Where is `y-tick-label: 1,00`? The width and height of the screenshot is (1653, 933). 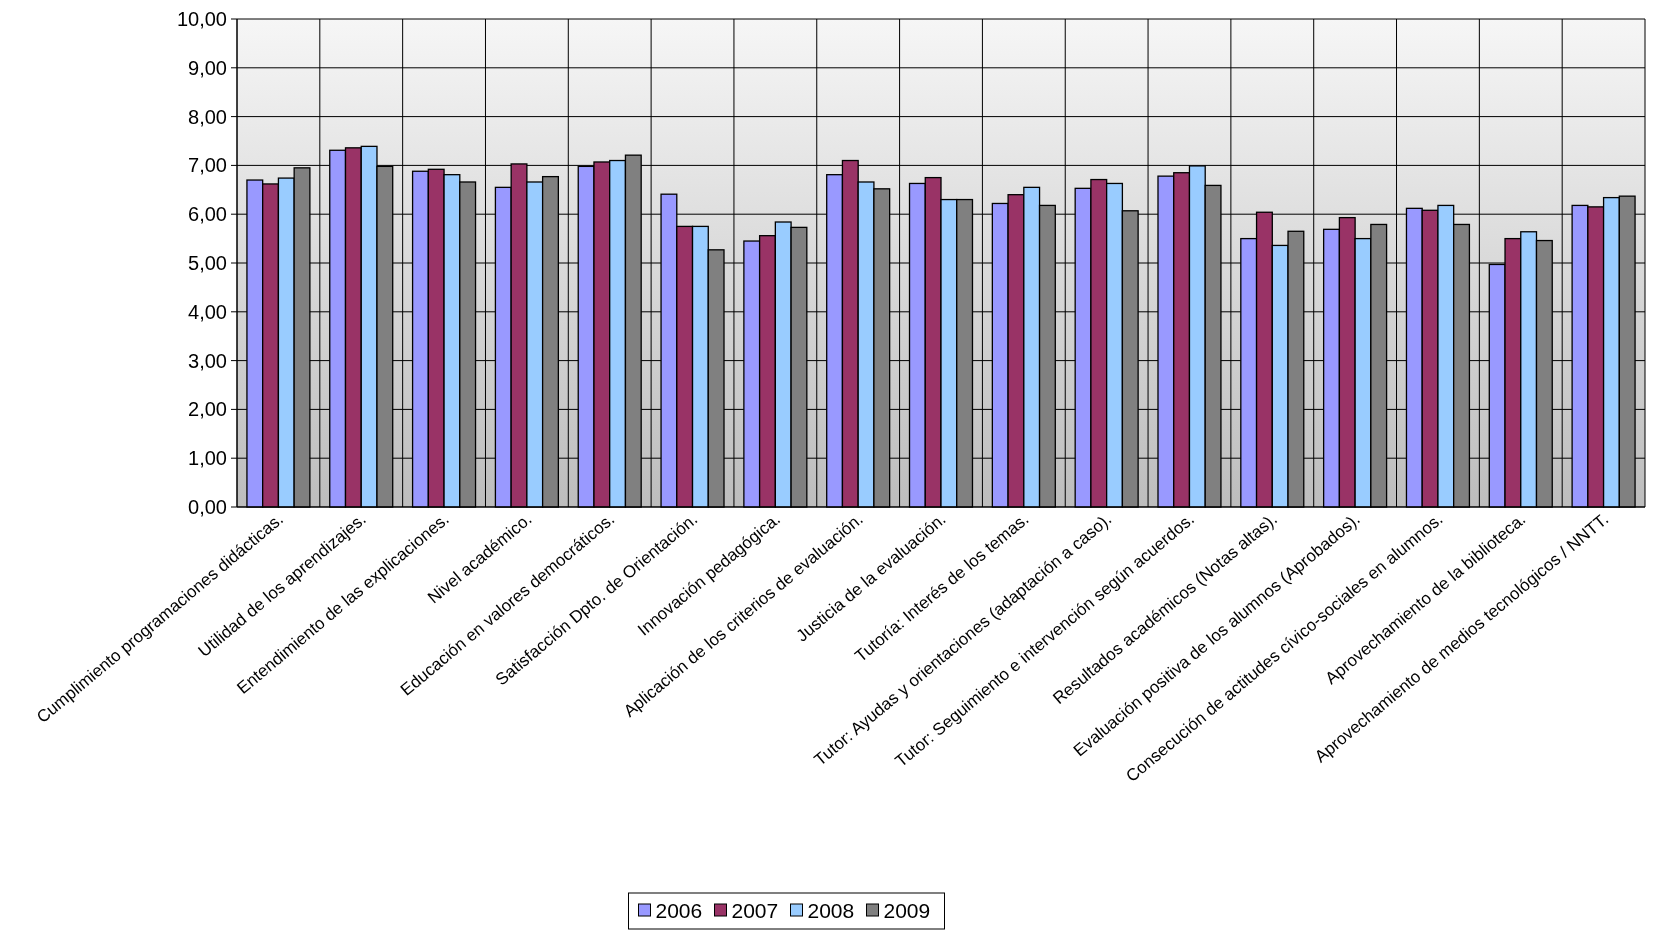
y-tick-label: 1,00 is located at coordinates (207, 458).